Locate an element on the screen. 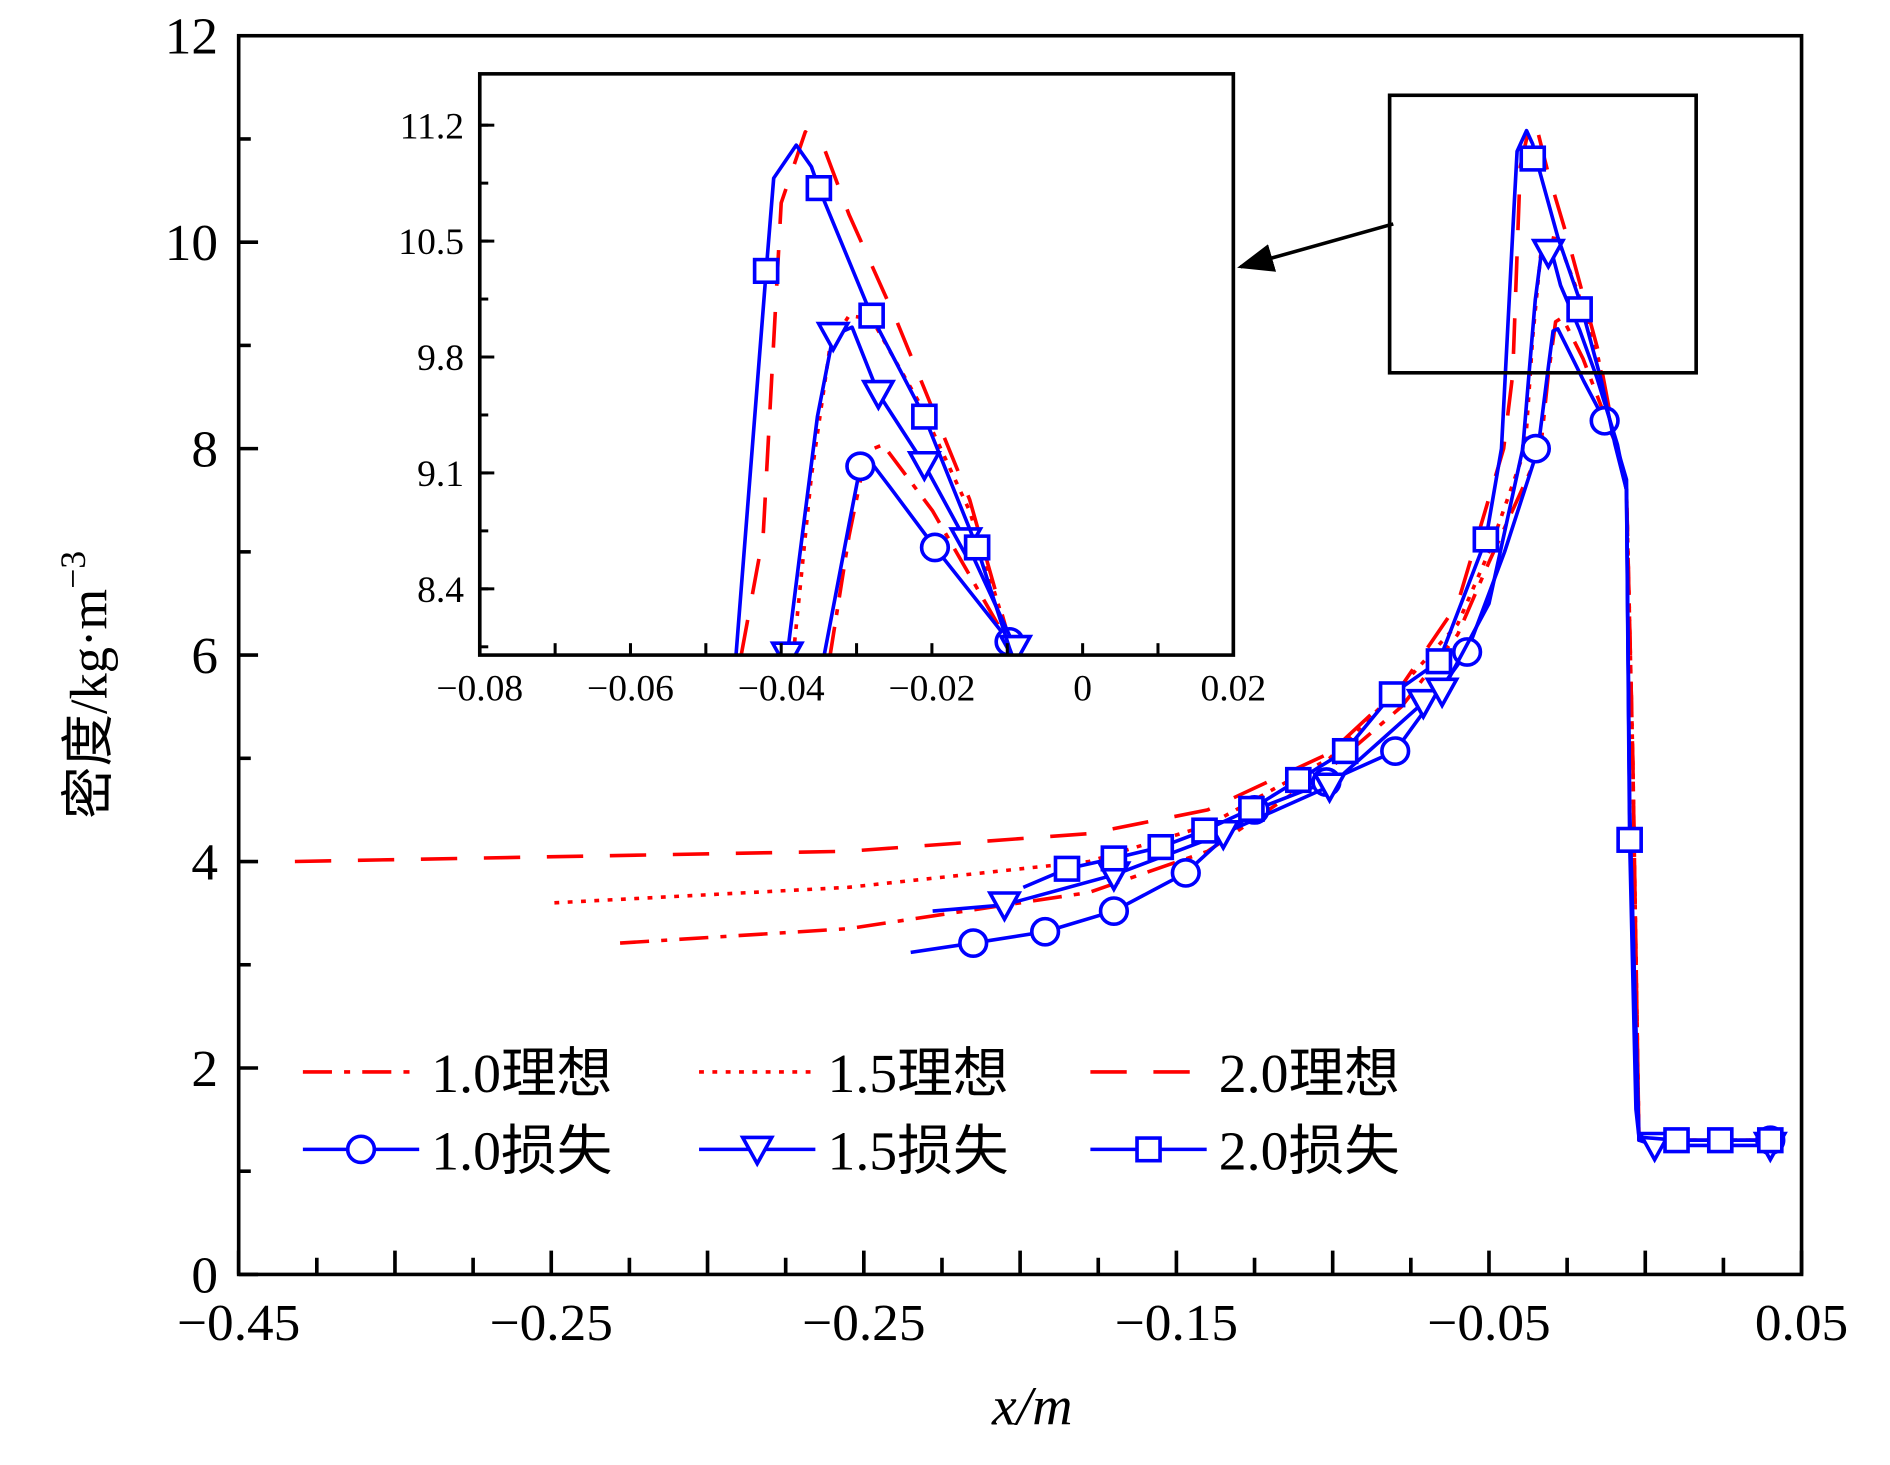  y-tick-label: 0 is located at coordinates (204, 1276).